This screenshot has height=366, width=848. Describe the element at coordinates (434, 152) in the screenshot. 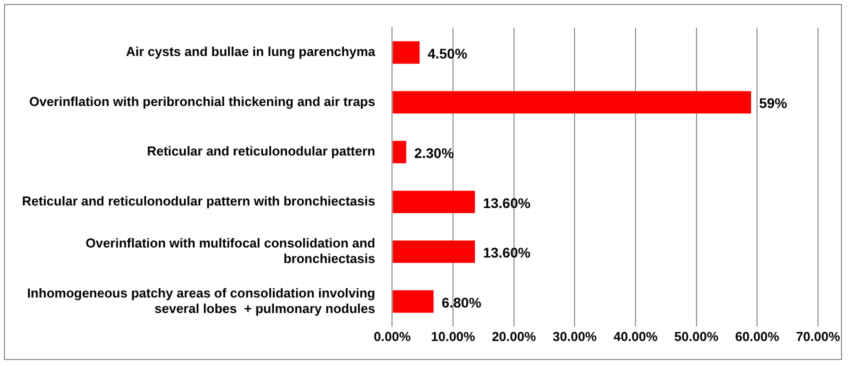

I see `data-label: 2.30%` at that location.